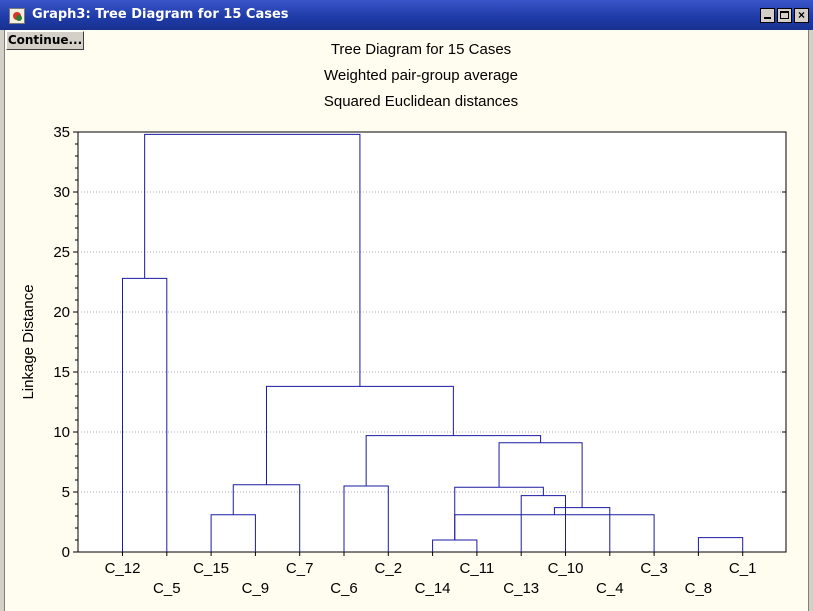  Describe the element at coordinates (521, 588) in the screenshot. I see `leaf-label: C_13` at that location.